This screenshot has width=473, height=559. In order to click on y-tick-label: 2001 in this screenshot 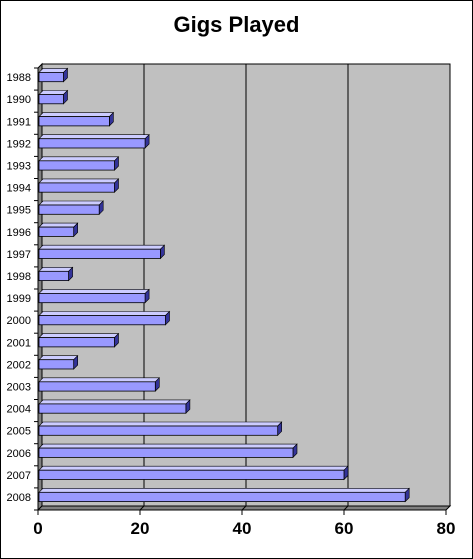, I will do `click(19, 343)`.